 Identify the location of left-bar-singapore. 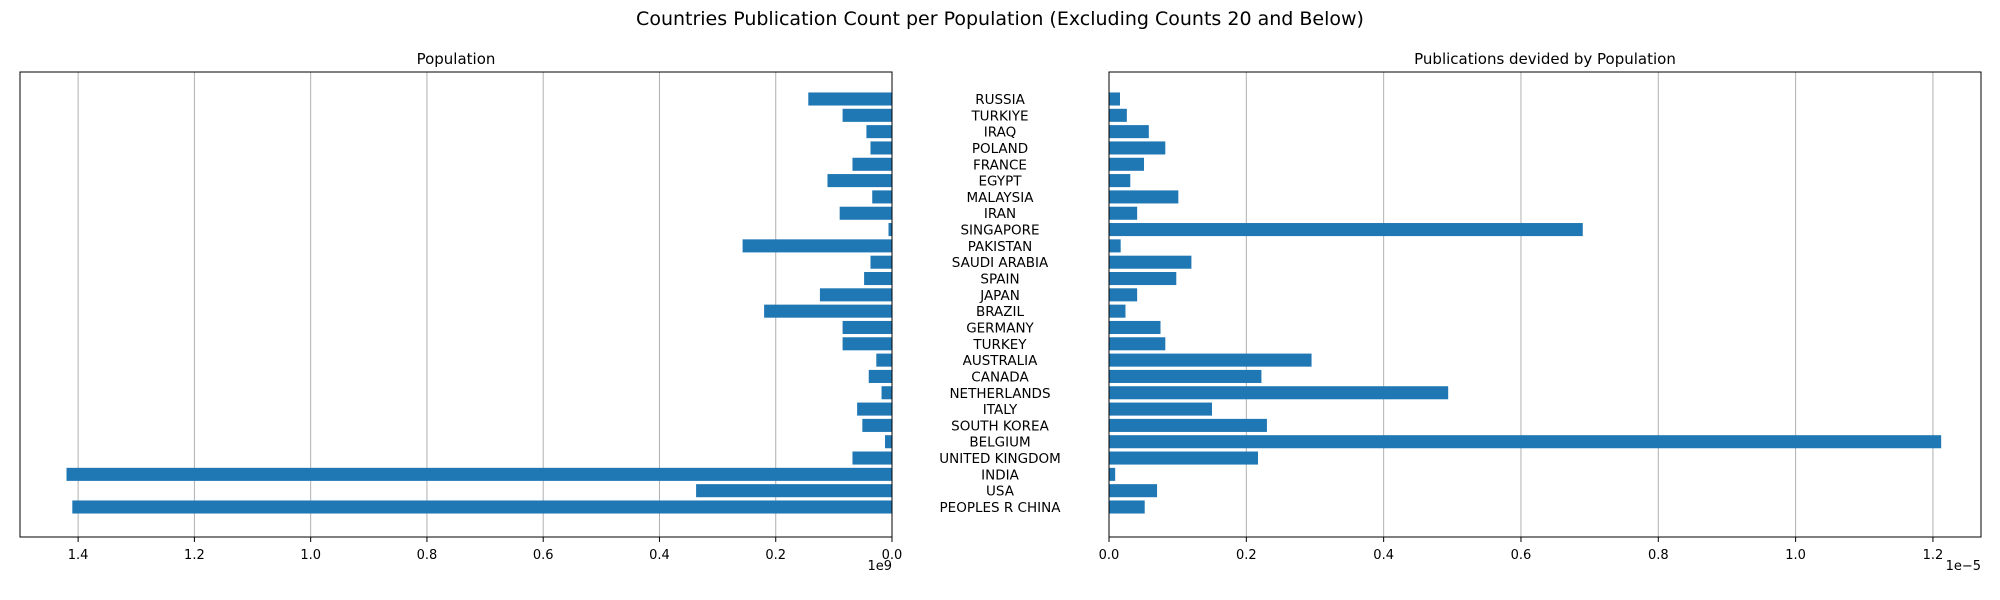
(890, 230).